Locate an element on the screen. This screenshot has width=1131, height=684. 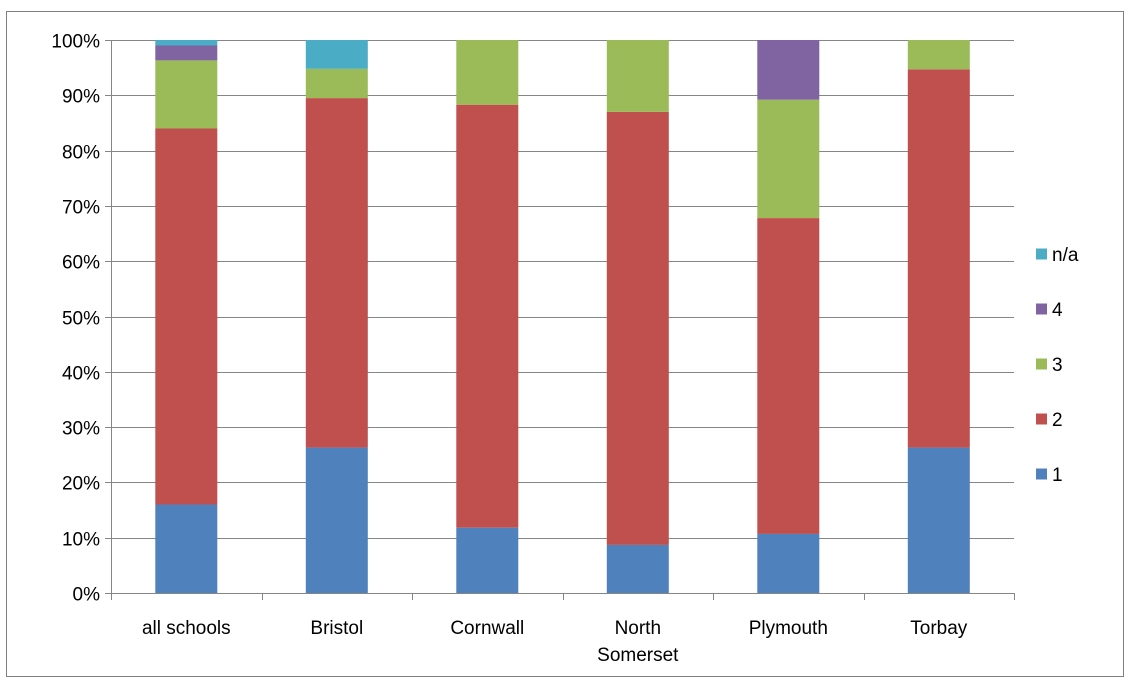
y-tick-label: 0% is located at coordinates (87, 595).